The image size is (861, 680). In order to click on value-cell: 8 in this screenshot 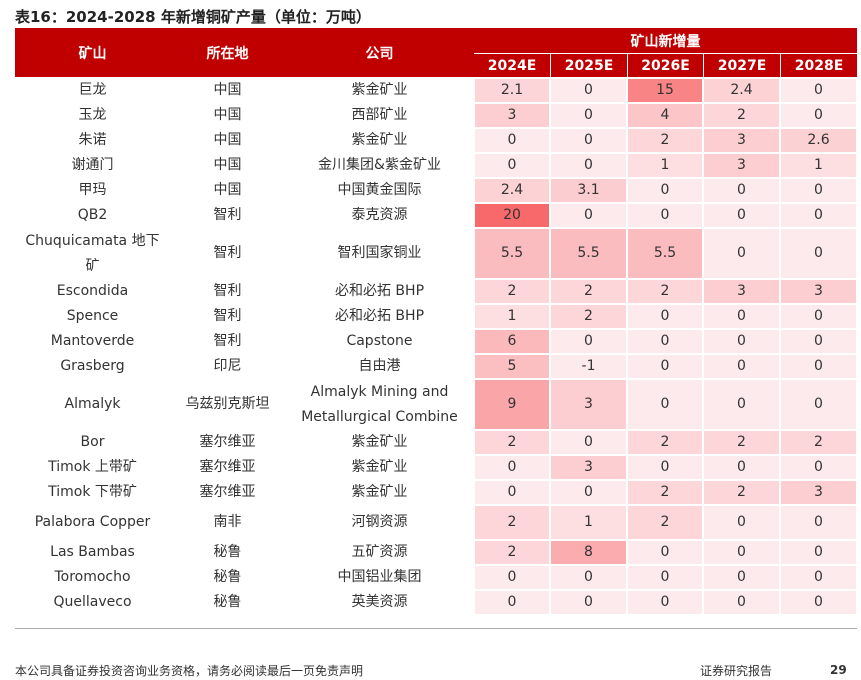, I will do `click(588, 552)`.